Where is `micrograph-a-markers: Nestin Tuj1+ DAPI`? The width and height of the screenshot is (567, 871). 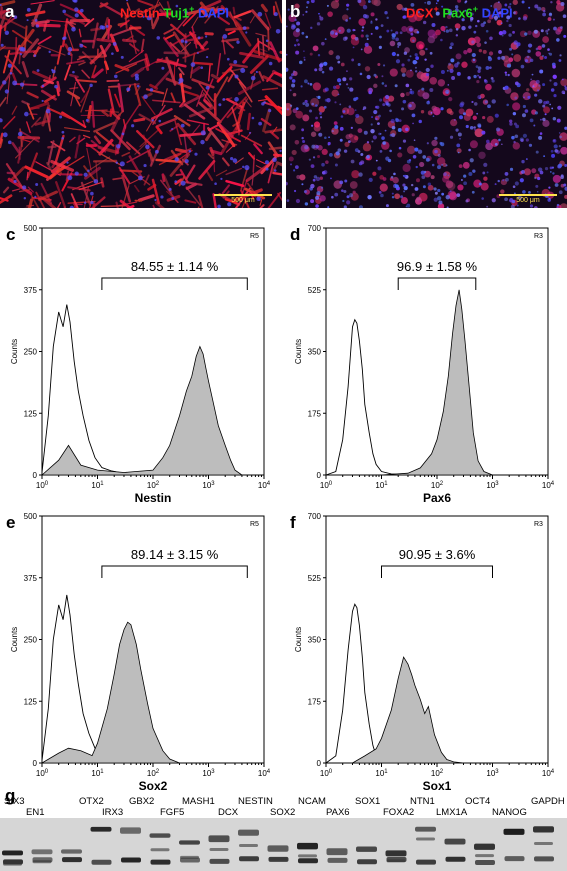 micrograph-a-markers: Nestin Tuj1+ DAPI is located at coordinates (174, 12).